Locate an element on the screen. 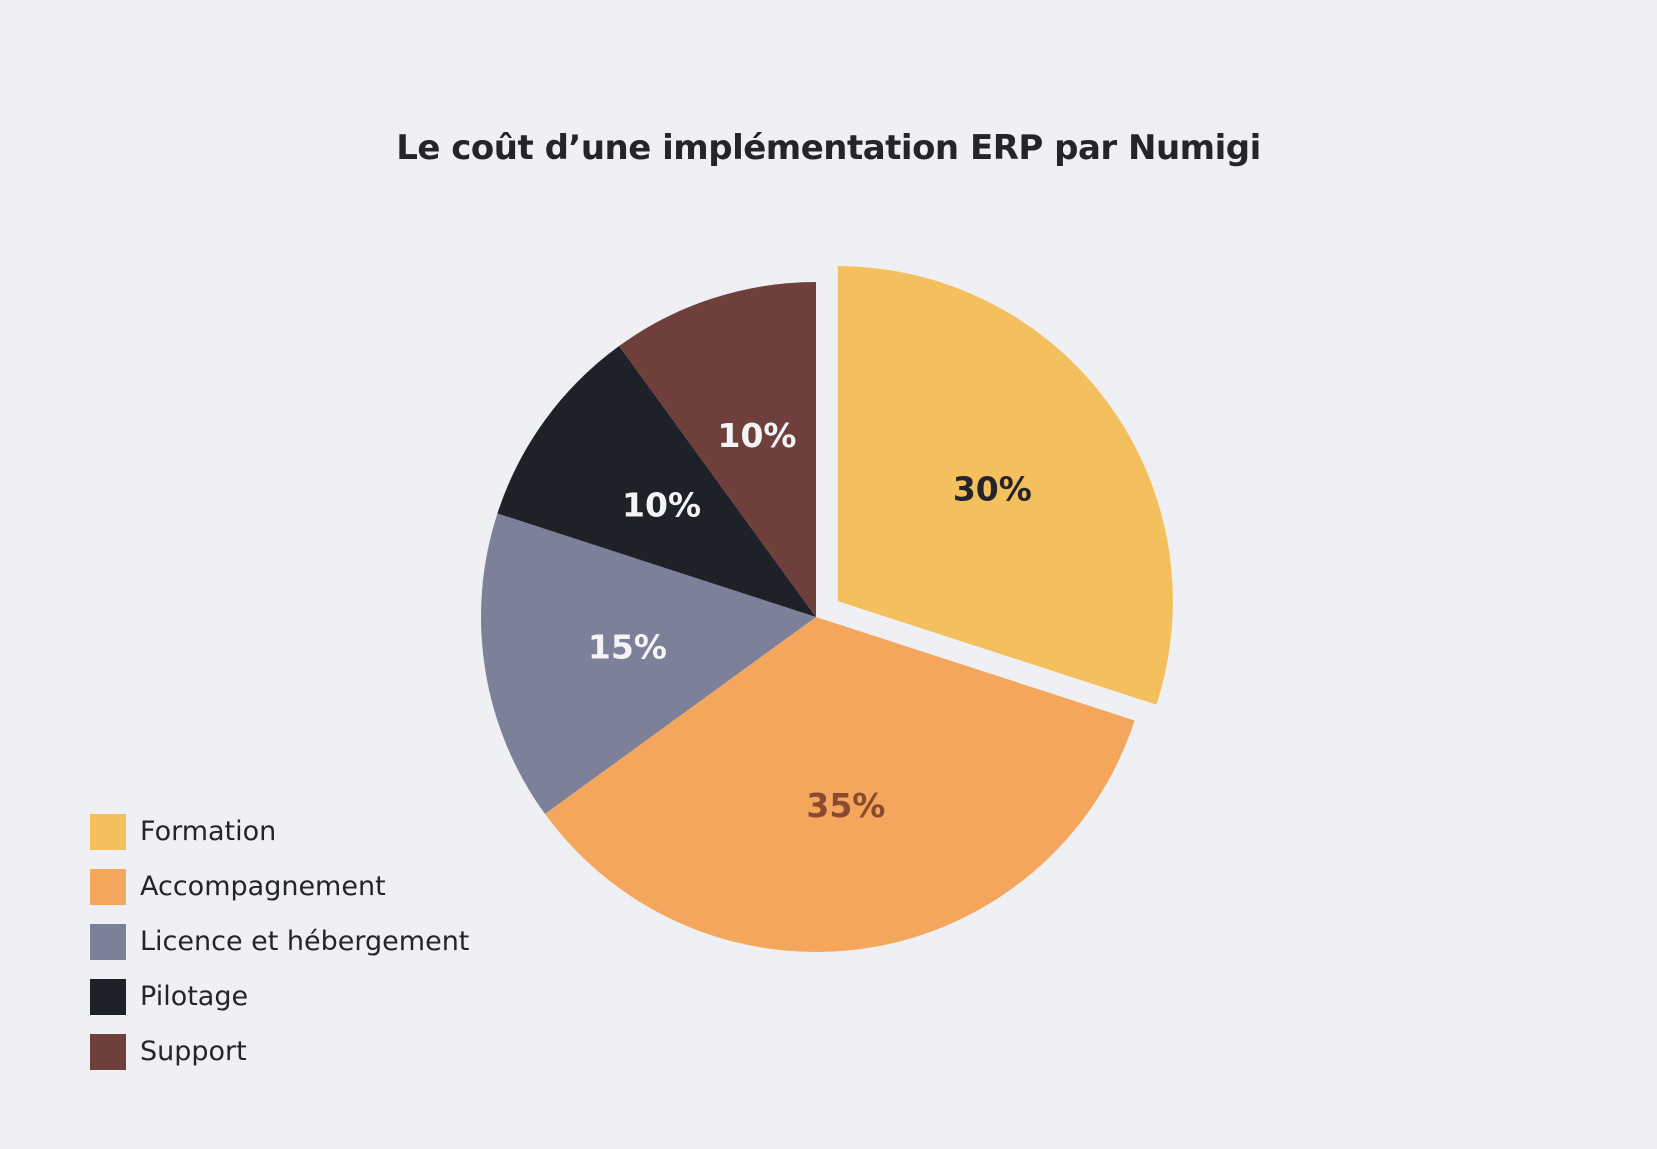 The height and width of the screenshot is (1149, 1657). pie-slice-labels: 30% 35% 15% 10% 10% is located at coordinates (810, 620).